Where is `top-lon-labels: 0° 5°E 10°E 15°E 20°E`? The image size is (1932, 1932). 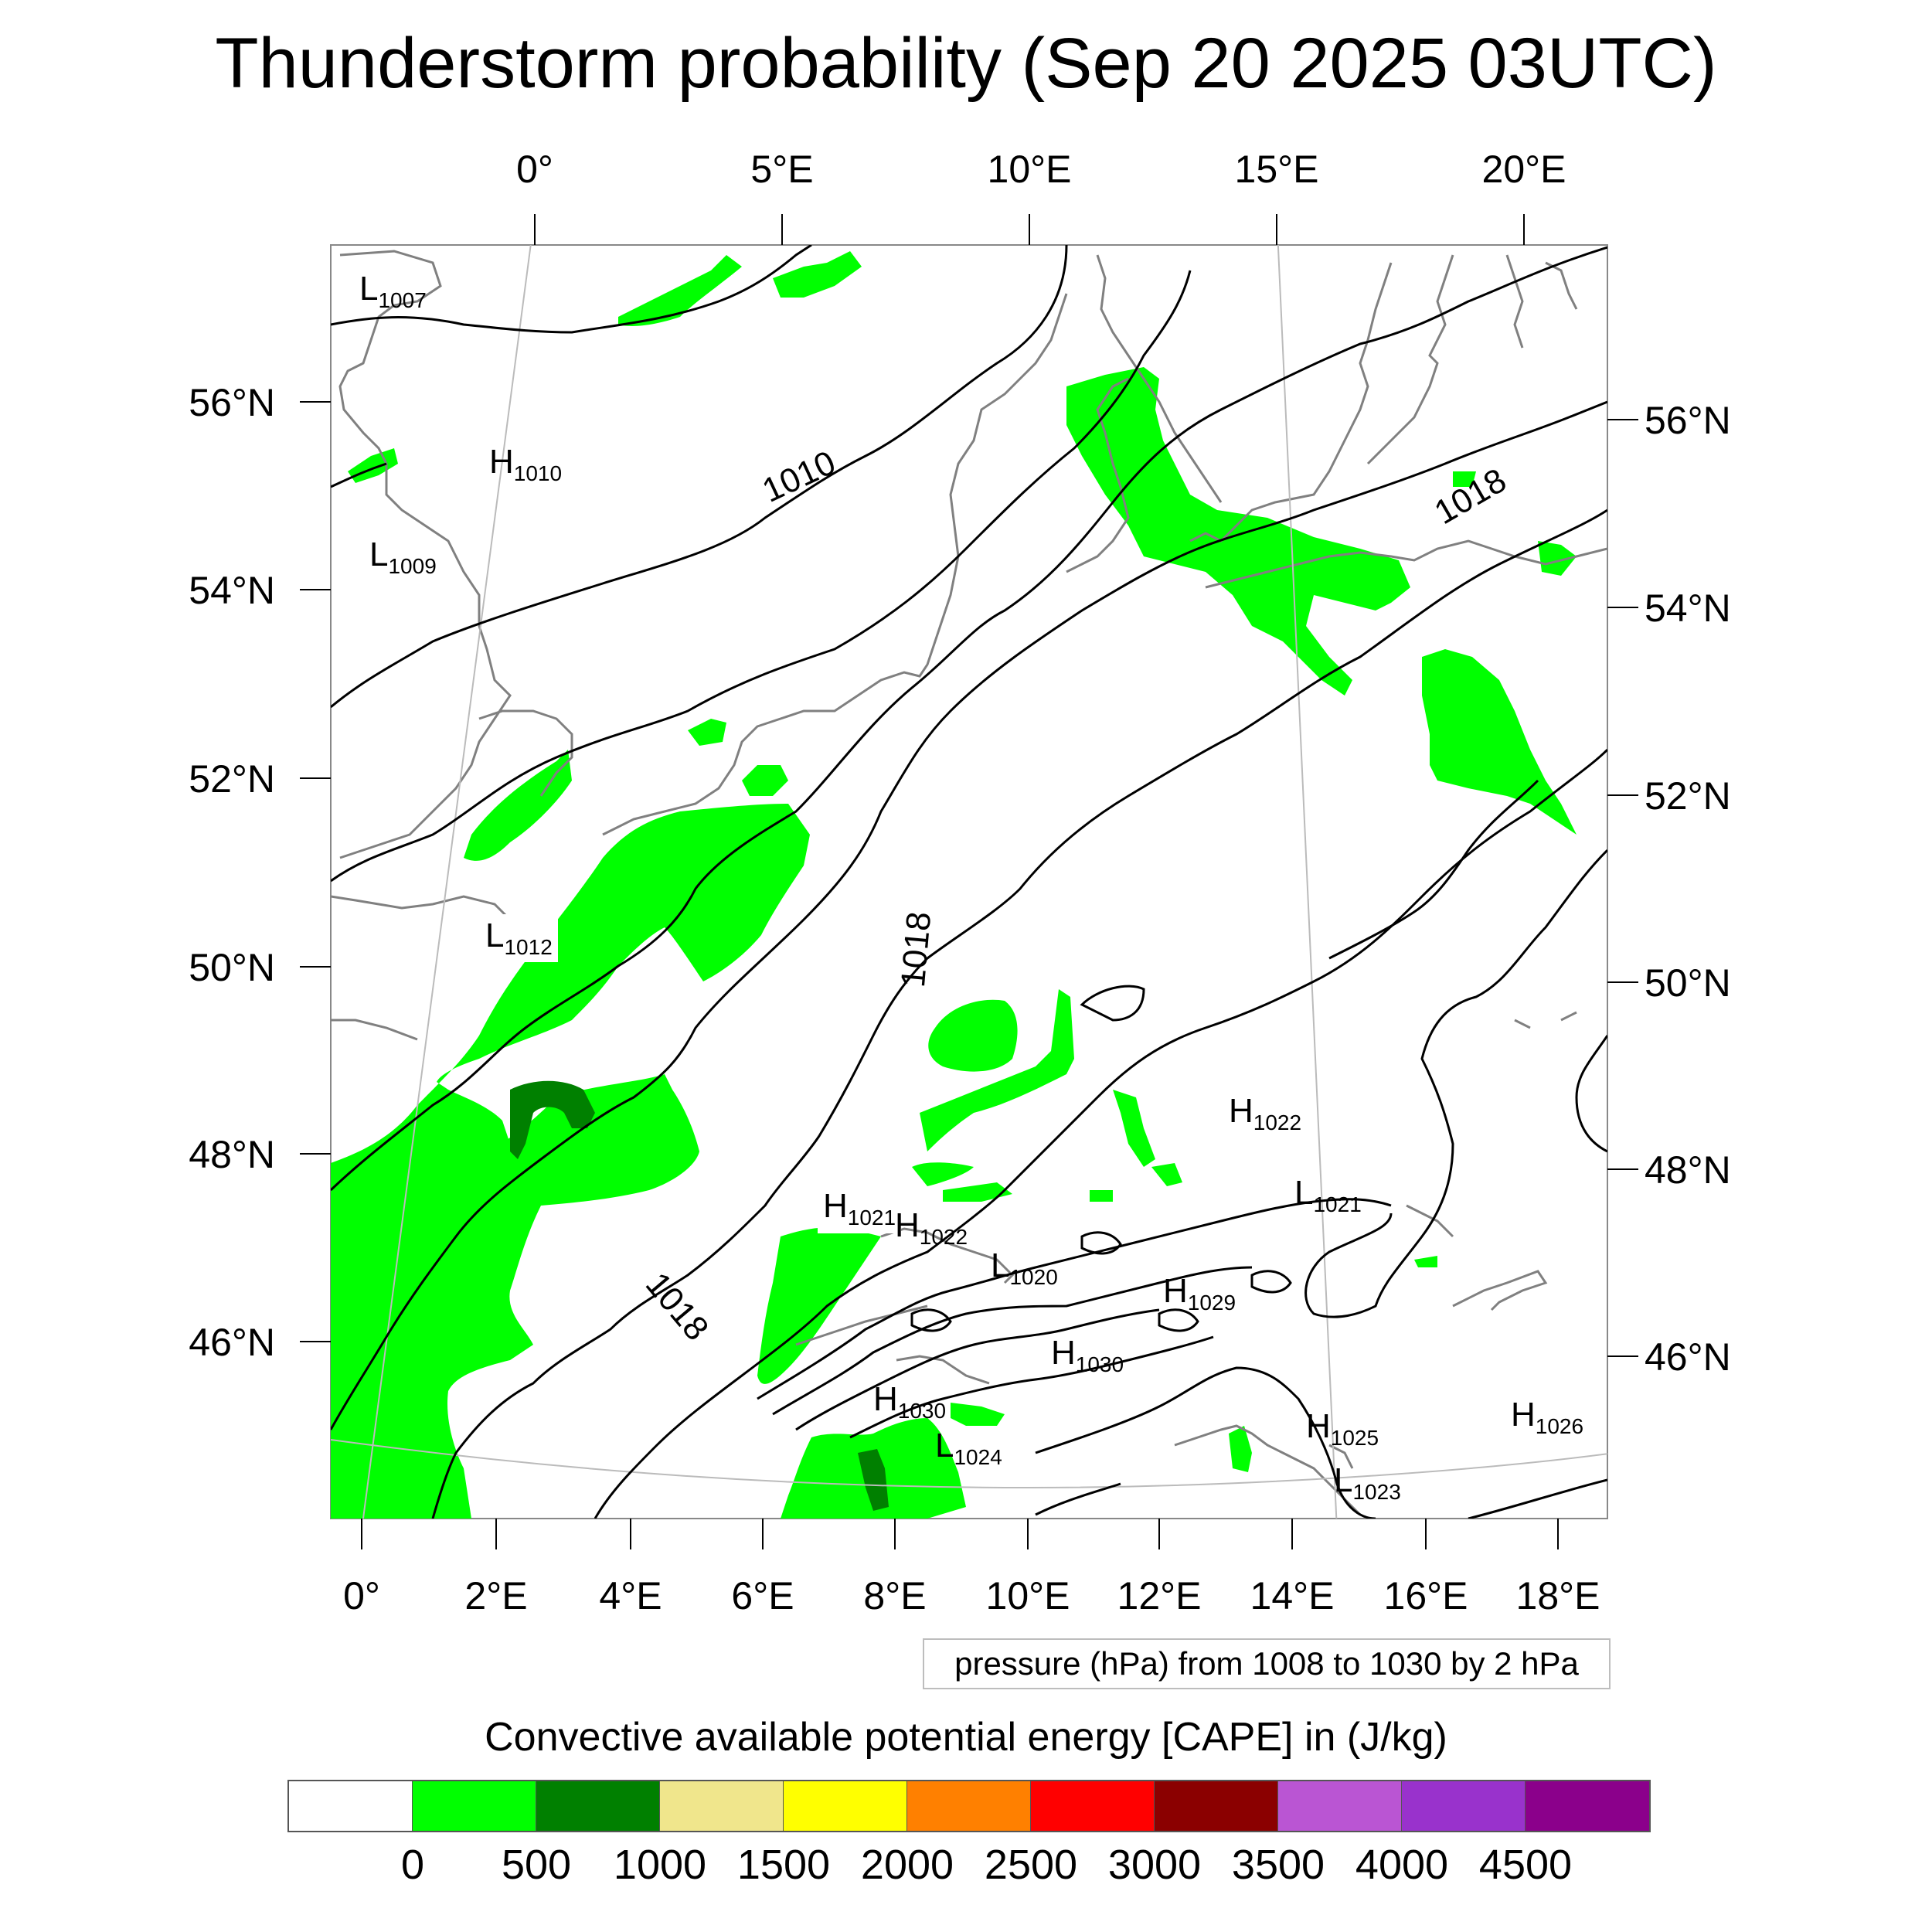 top-lon-labels: 0° 5°E 10°E 15°E 20°E is located at coordinates (1041, 169).